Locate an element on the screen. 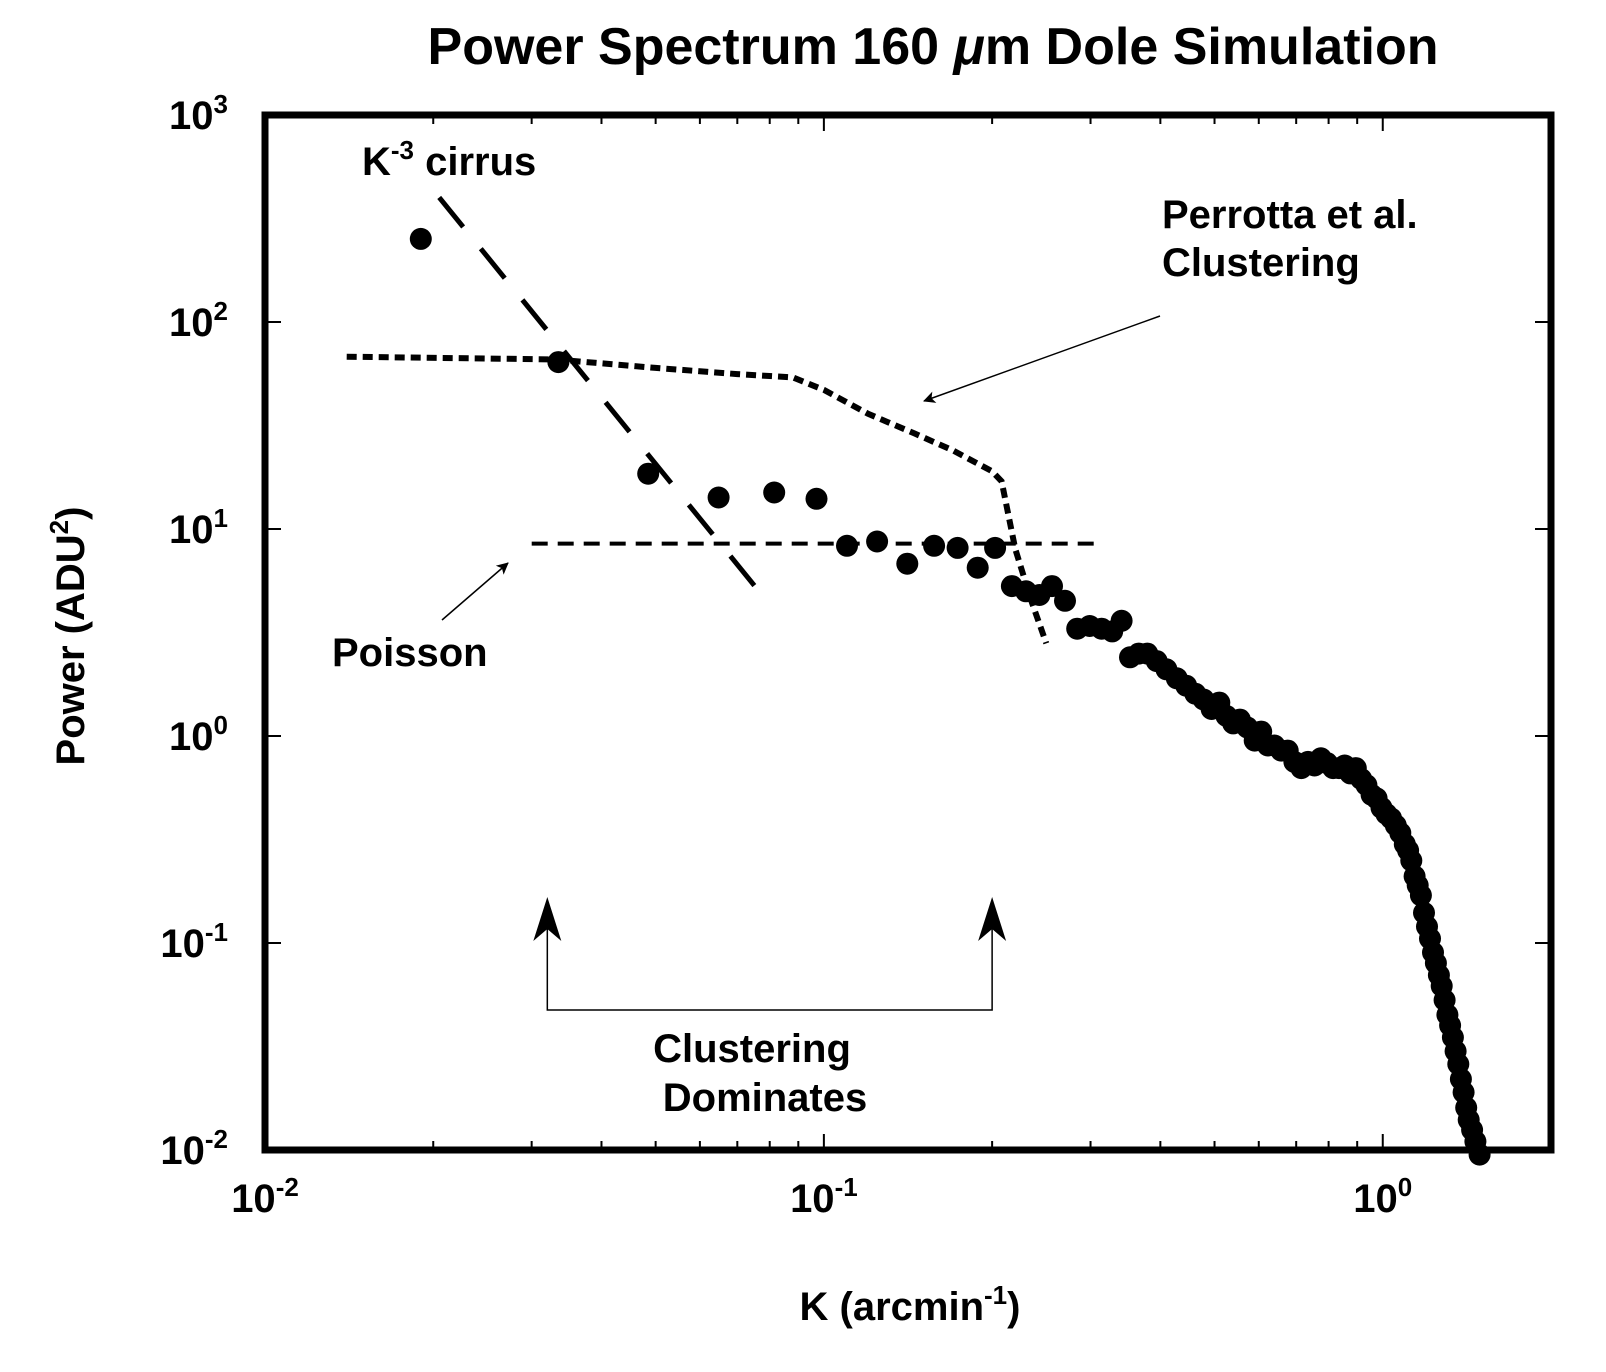 The image size is (1606, 1372). x-axis-title-exp: -1 is located at coordinates (995, 1295).